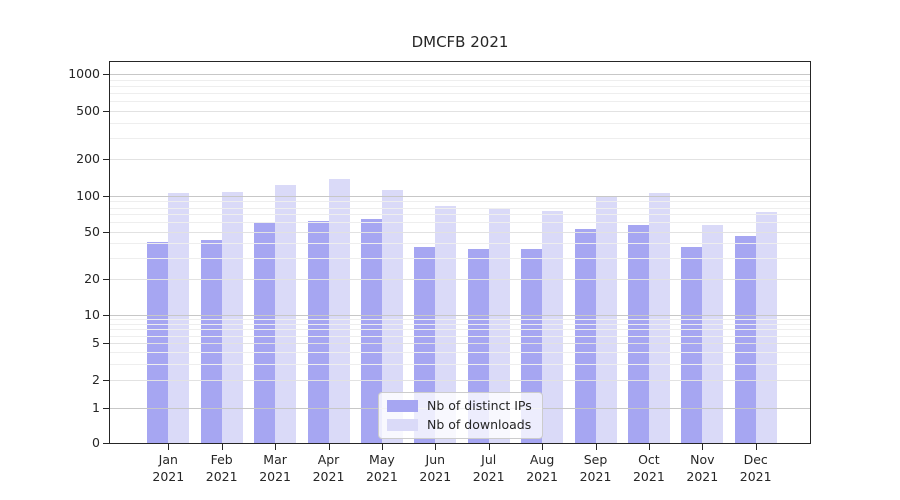  I want to click on y-tick-label-1000: 1000, so click(84, 73).